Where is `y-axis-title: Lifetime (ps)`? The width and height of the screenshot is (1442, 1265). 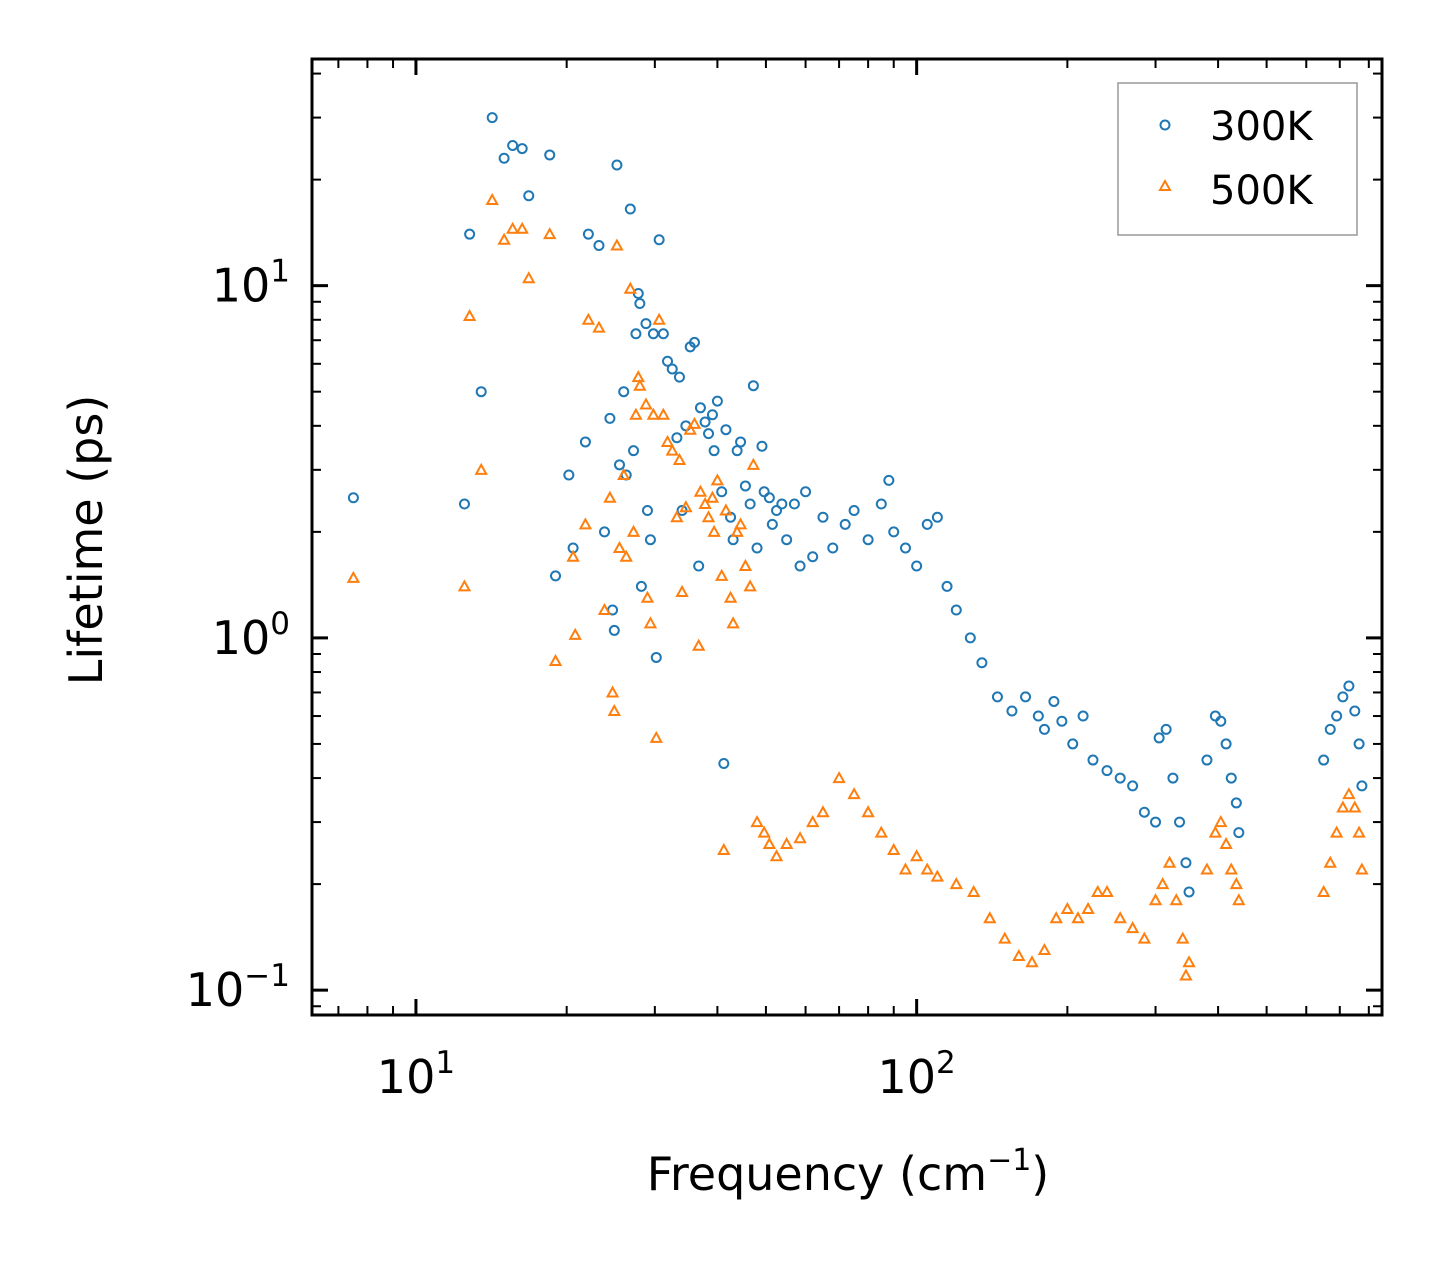 y-axis-title: Lifetime (ps) is located at coordinates (86, 540).